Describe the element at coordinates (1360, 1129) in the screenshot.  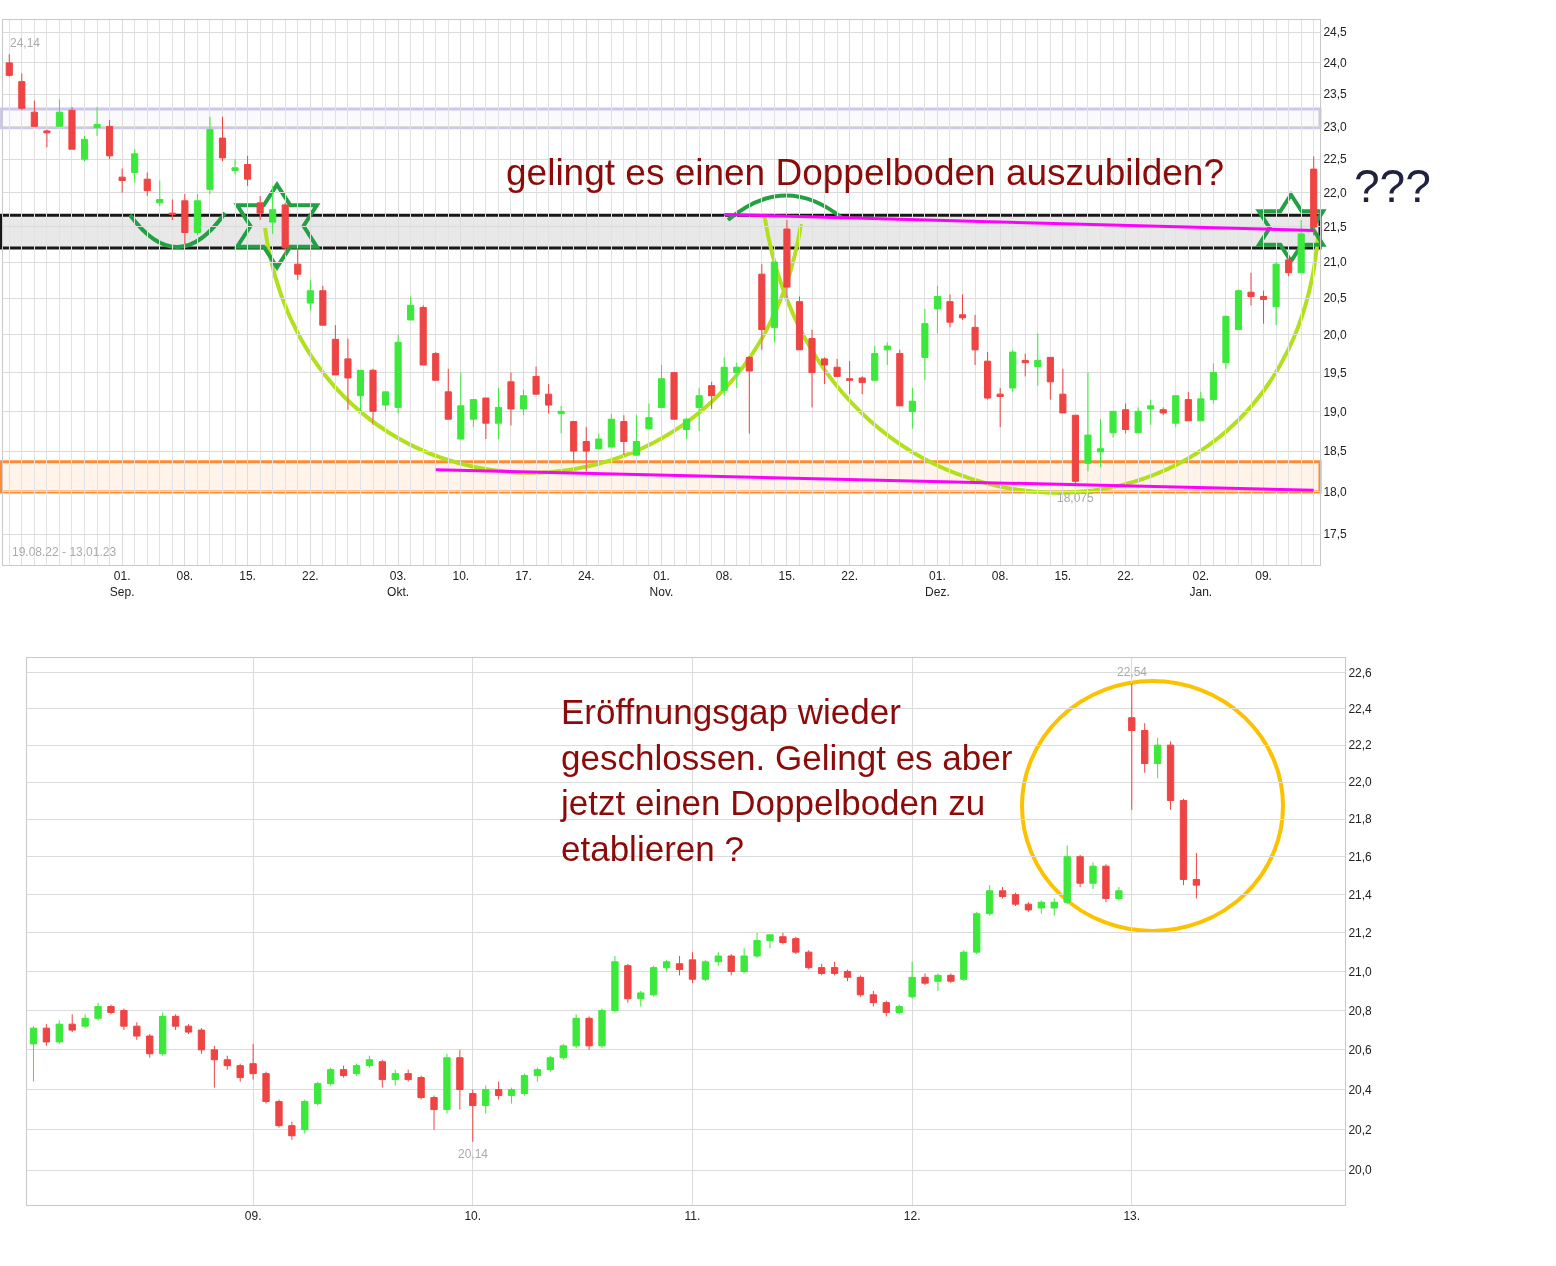
I see `y-tick-label: 20,2` at that location.